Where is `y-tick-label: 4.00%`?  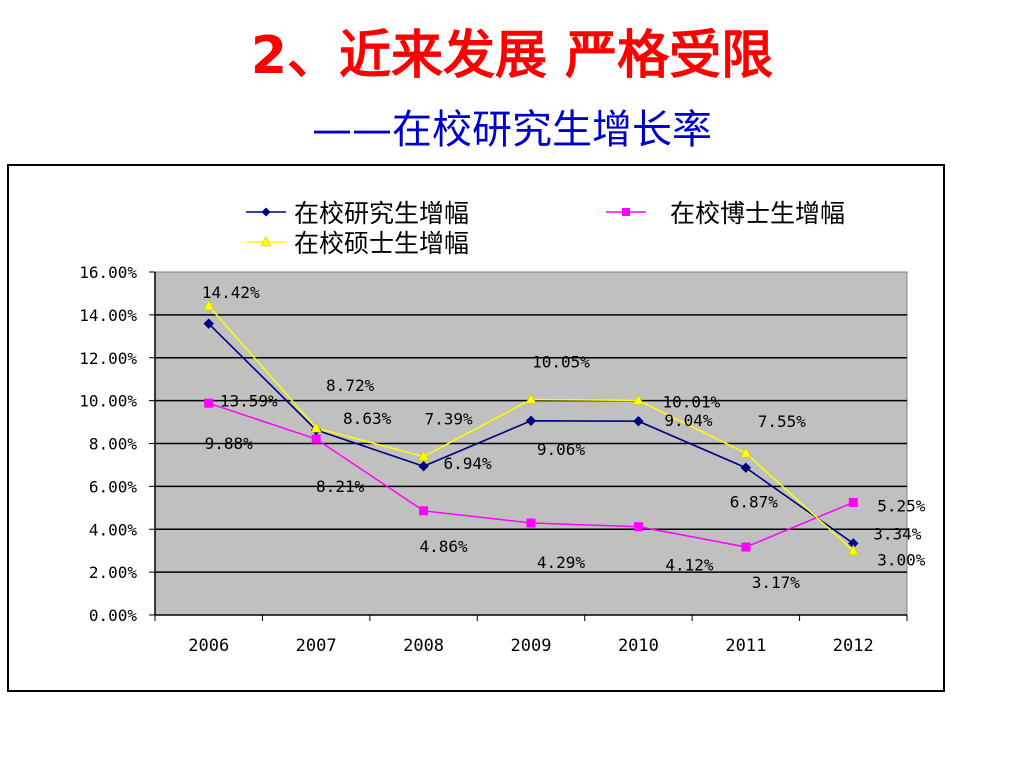
y-tick-label: 4.00% is located at coordinates (113, 529).